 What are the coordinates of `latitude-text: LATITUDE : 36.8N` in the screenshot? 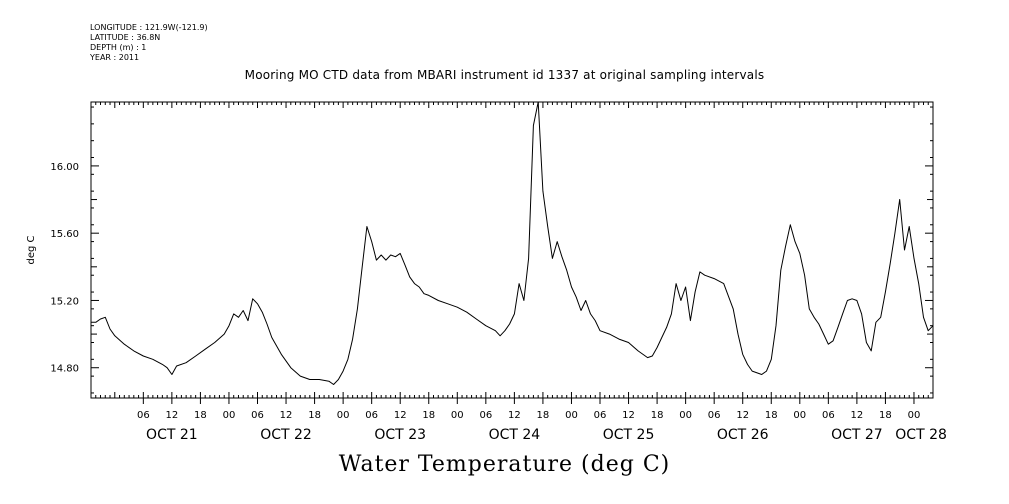 It's located at (125, 37).